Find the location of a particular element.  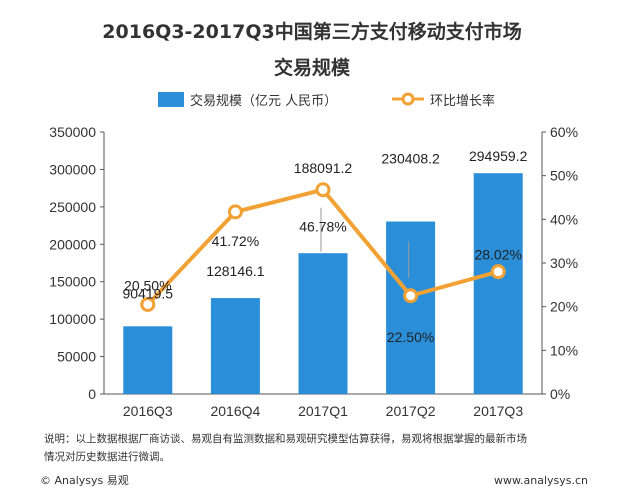

growth-value-label: 28.02% is located at coordinates (497, 255).